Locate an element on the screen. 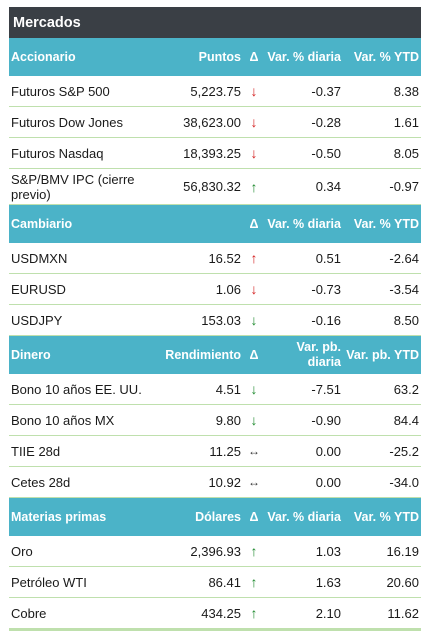  daily-change: -0.28 is located at coordinates (326, 122).